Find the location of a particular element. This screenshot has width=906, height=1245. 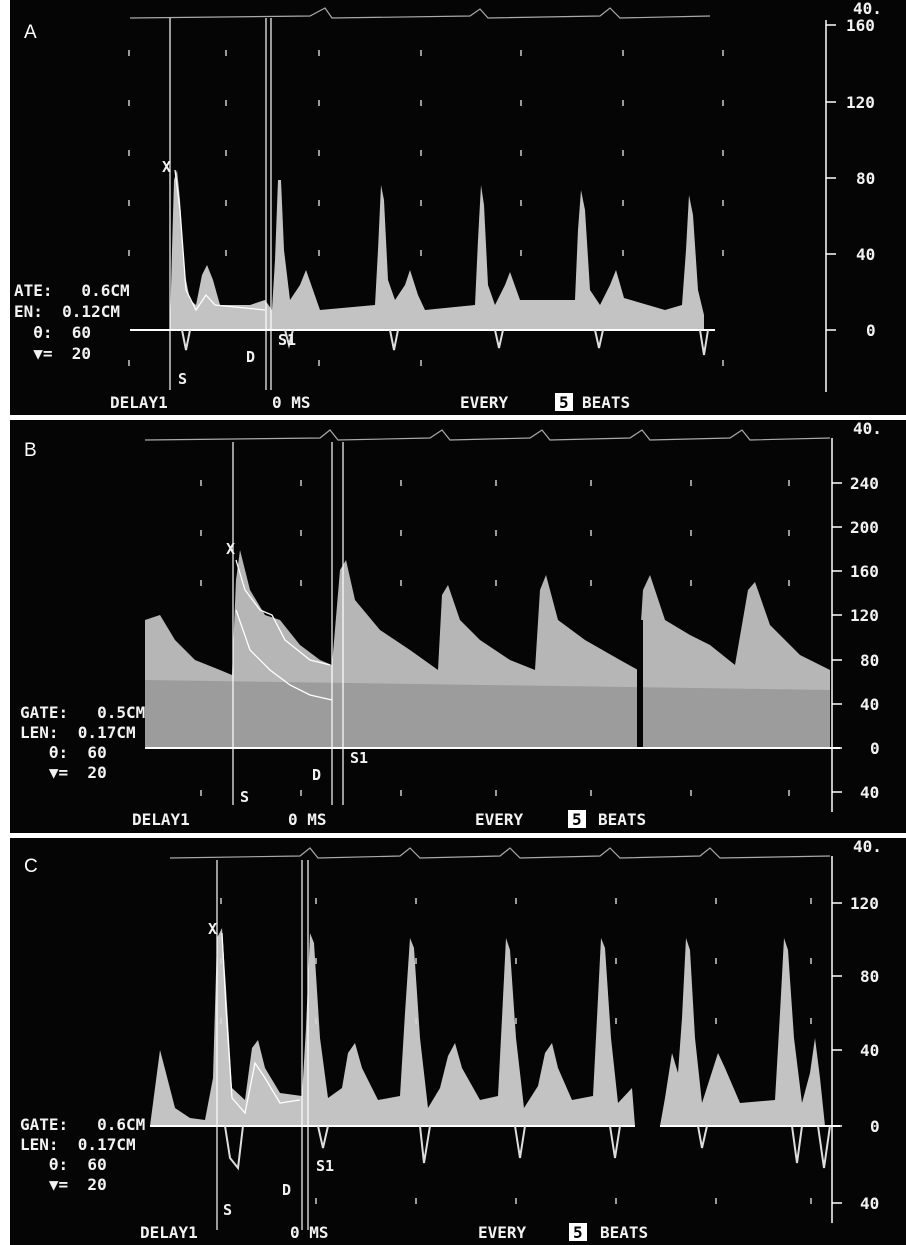

gate-readout: GATE: 0.5CM is located at coordinates (82, 712).